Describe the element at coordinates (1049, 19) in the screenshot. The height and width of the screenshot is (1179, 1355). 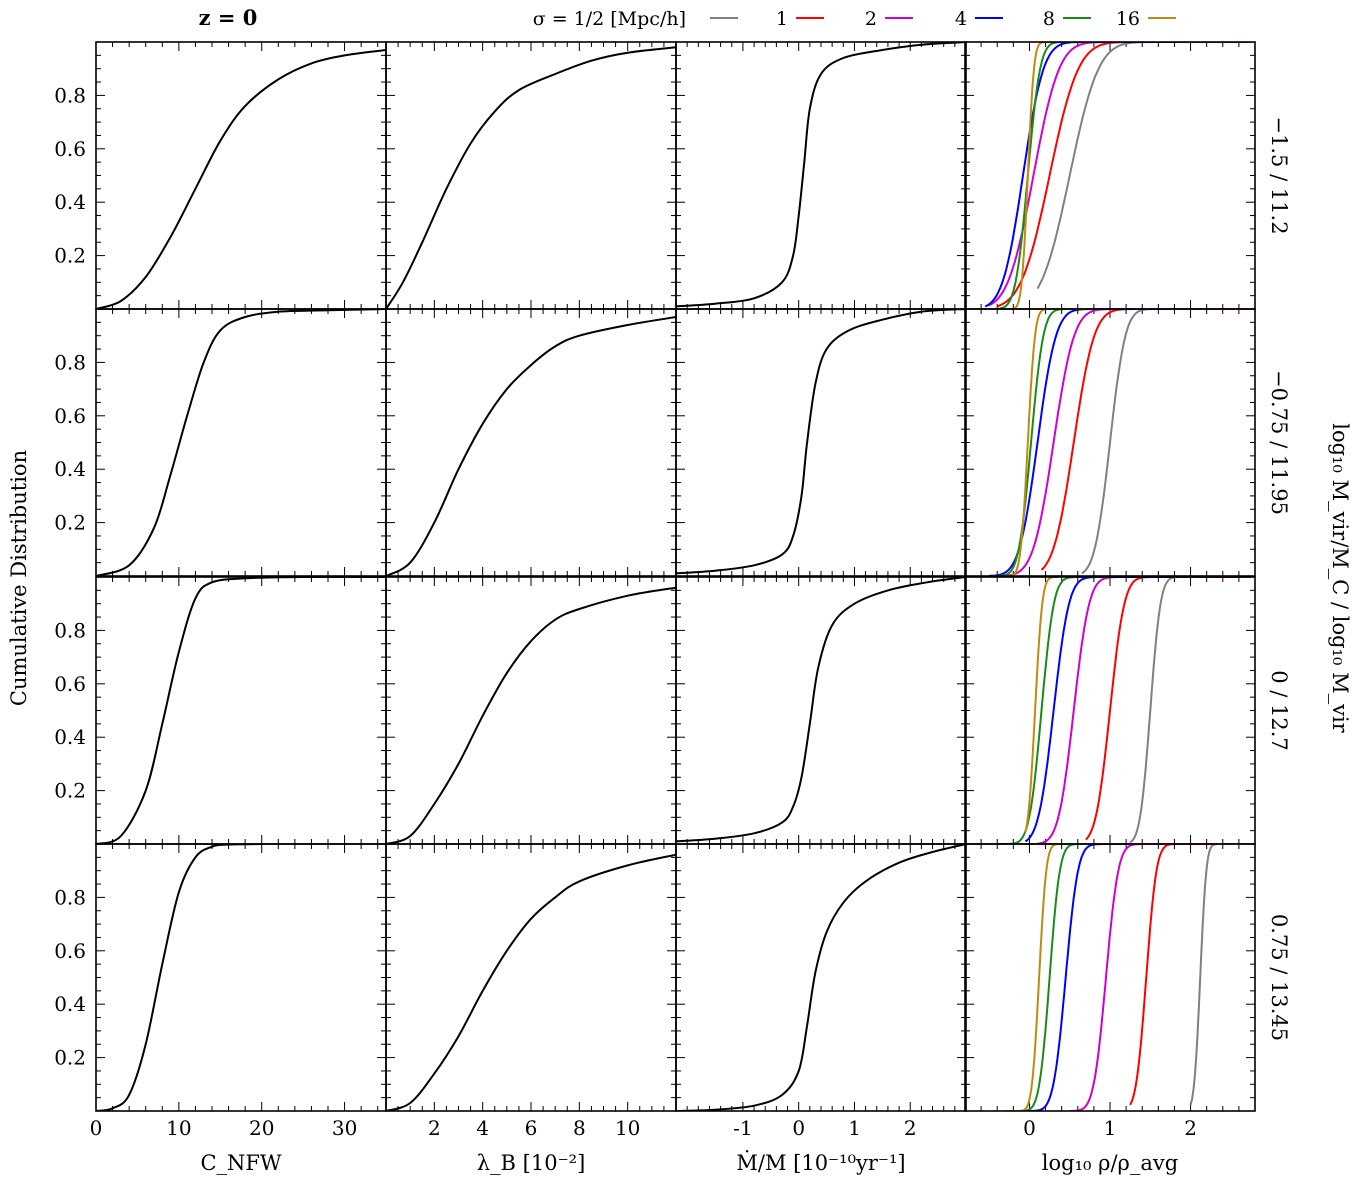
I see `legend-label: 8` at that location.